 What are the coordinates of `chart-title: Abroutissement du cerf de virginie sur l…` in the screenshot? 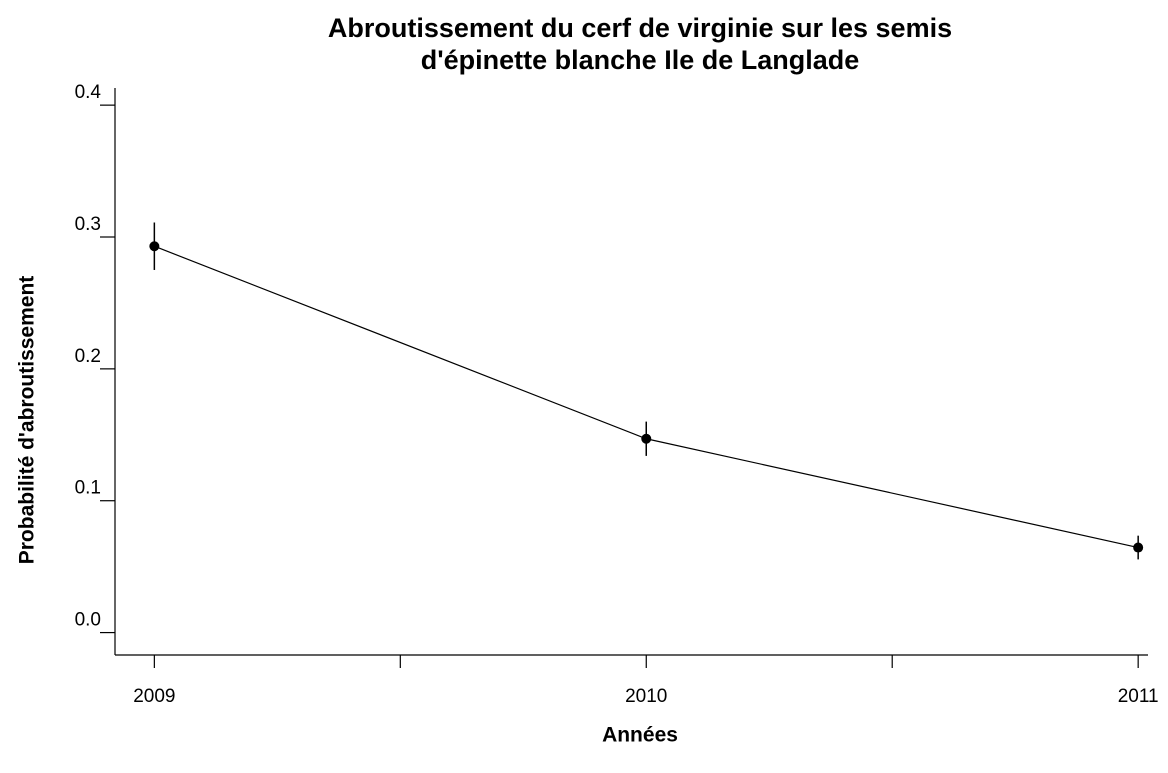 It's located at (640, 28).